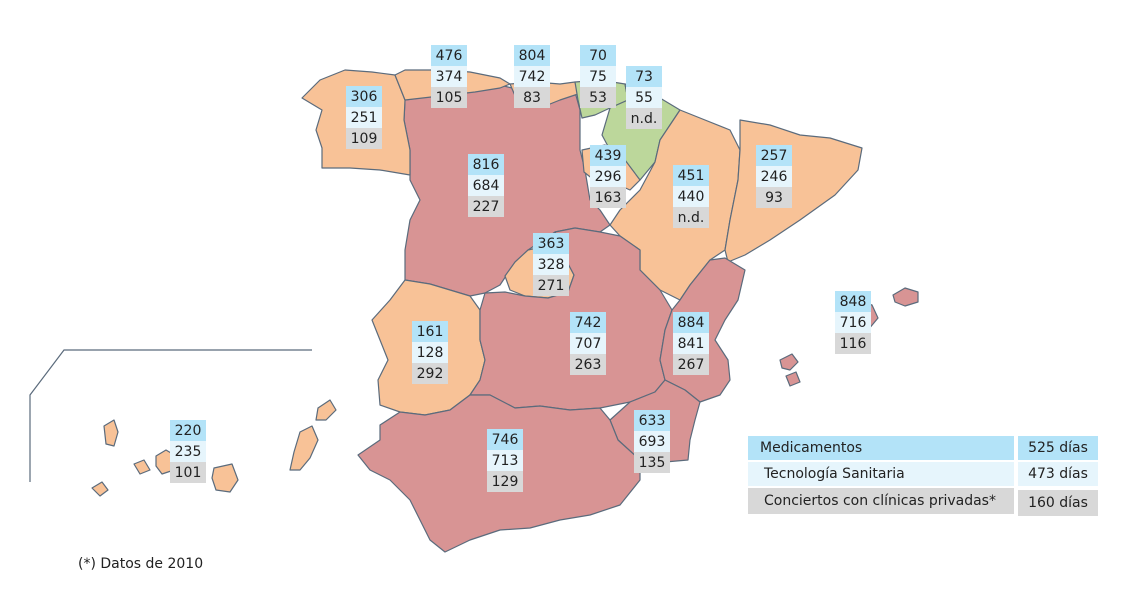  I want to click on tecnologia-value: 246, so click(774, 176).